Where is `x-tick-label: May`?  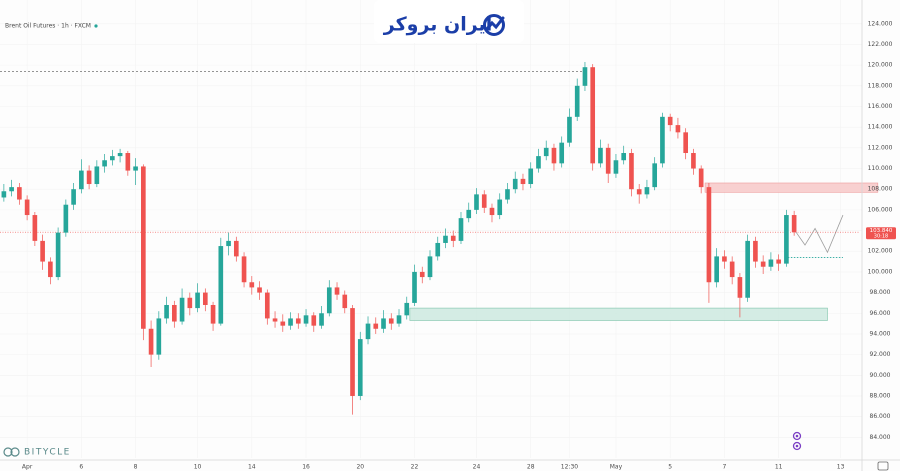 x-tick-label: May is located at coordinates (616, 467).